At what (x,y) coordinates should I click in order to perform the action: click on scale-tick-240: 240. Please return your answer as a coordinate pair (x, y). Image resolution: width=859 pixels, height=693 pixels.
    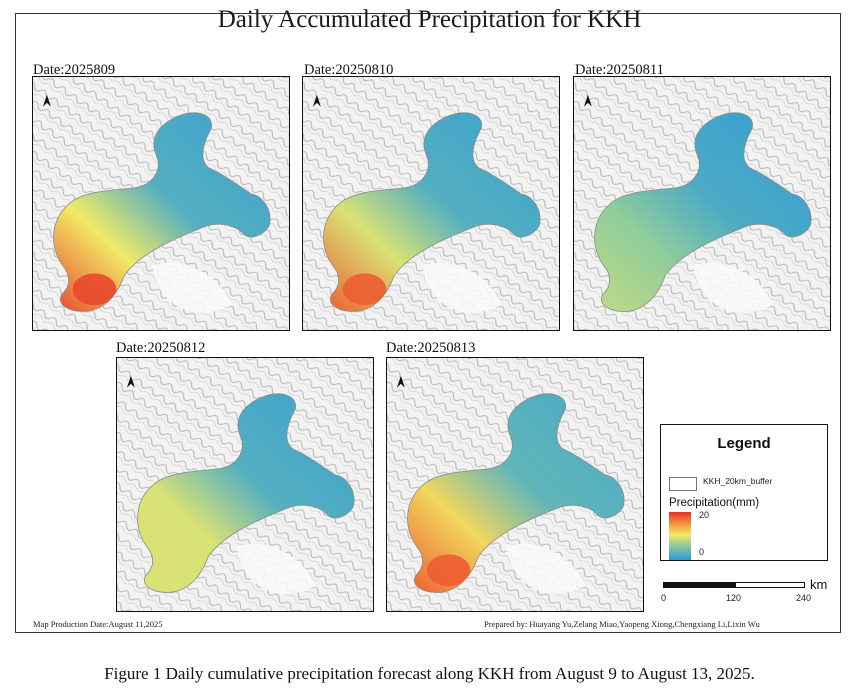
    Looking at the image, I should click on (803, 598).